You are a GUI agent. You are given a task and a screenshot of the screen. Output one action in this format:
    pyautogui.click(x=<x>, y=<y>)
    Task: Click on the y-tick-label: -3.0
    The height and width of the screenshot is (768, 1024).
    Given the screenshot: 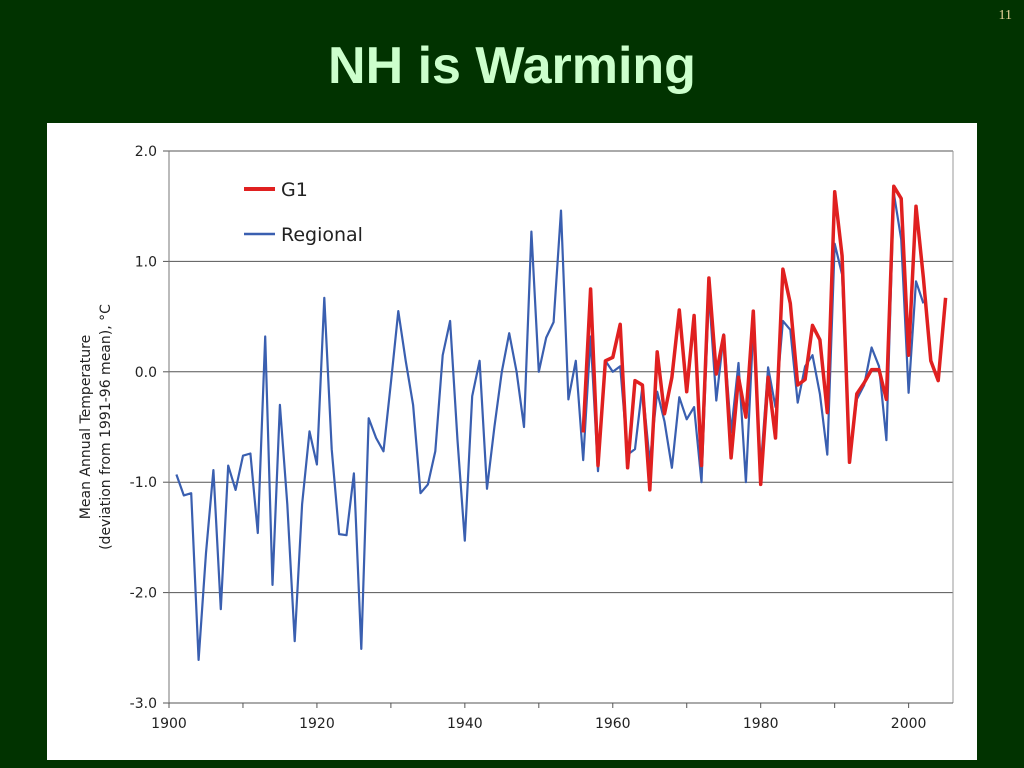 What is the action you would take?
    pyautogui.click(x=143, y=704)
    